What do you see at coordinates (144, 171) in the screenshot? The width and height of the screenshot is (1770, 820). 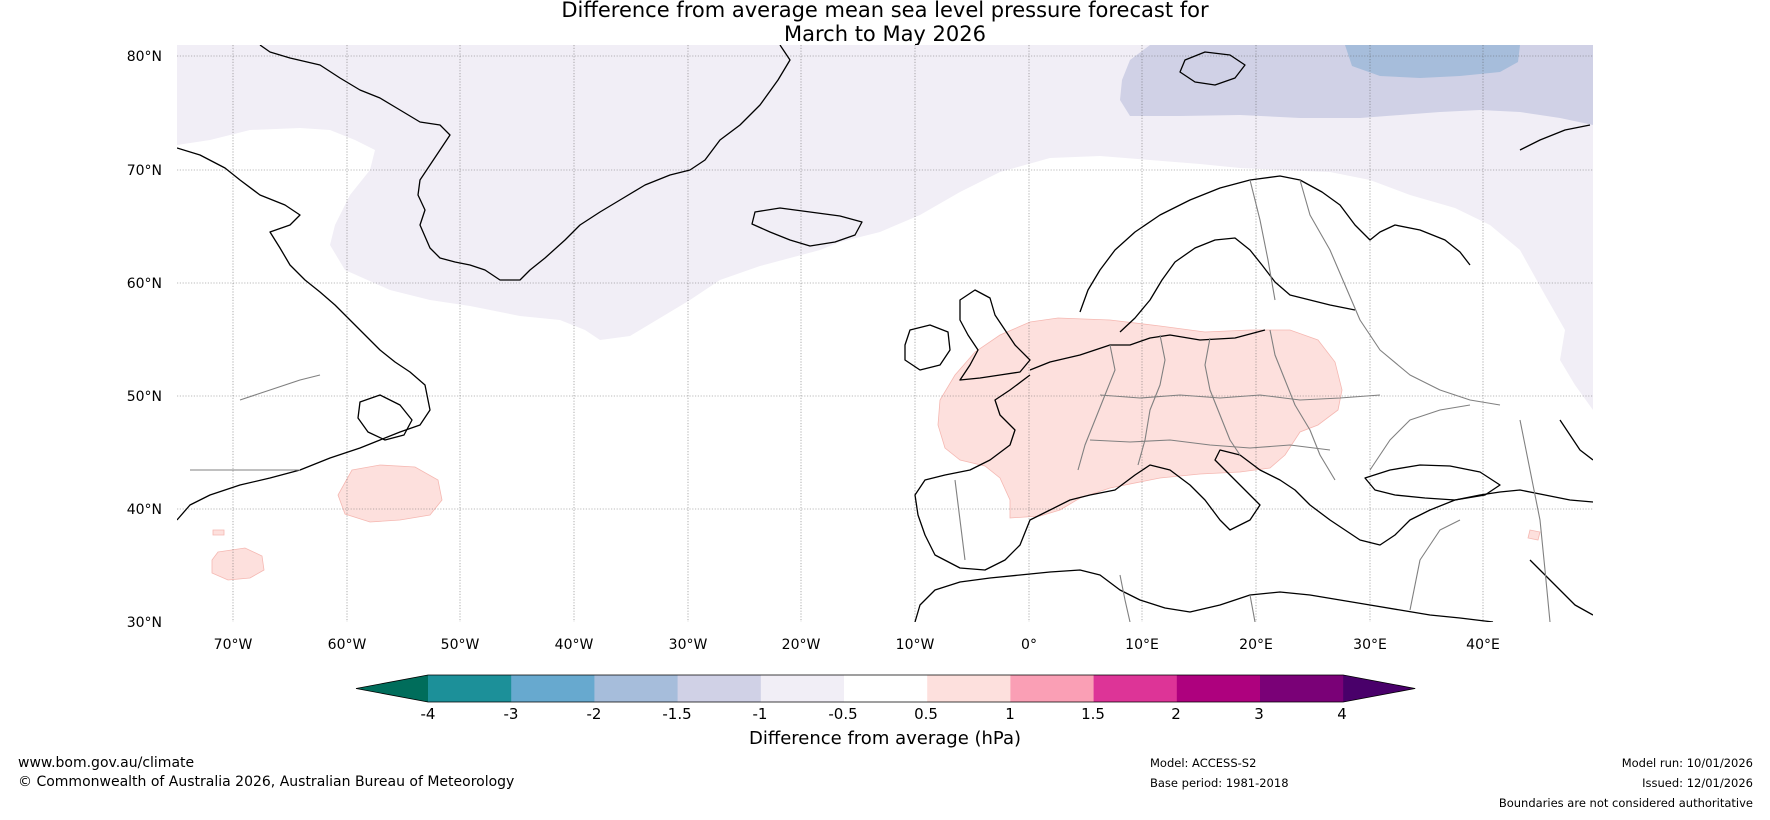 I see `lat-label: 70°N` at bounding box center [144, 171].